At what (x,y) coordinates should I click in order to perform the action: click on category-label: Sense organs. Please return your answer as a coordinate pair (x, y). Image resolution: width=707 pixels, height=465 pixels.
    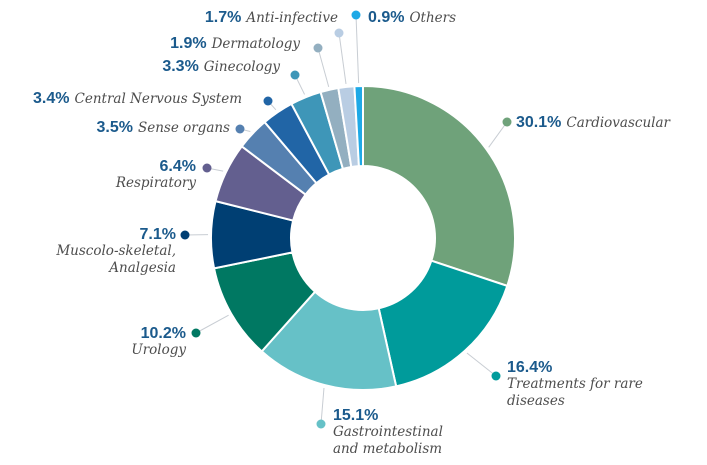
    Looking at the image, I should click on (183, 128).